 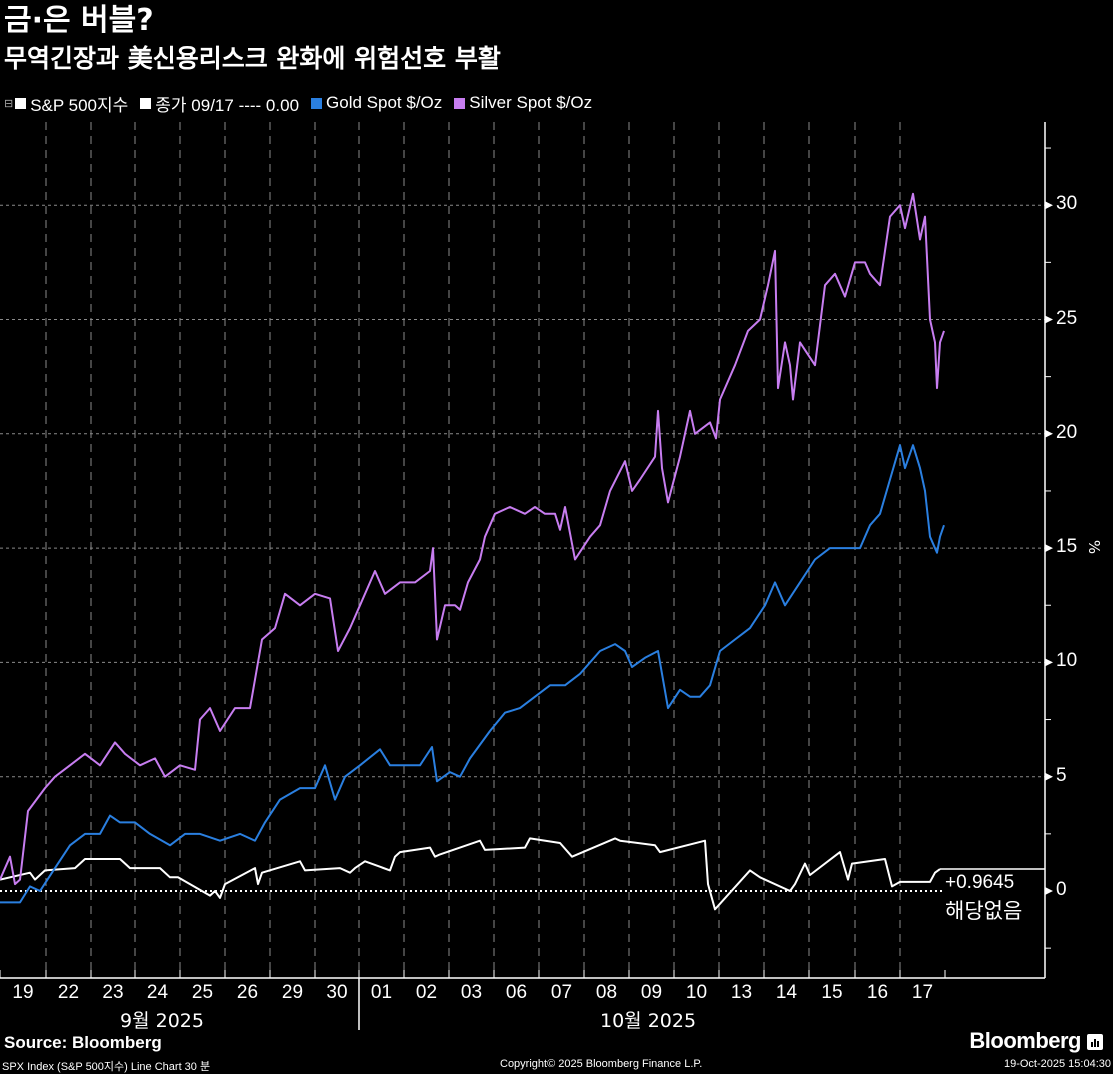 What do you see at coordinates (1061, 889) in the screenshot?
I see `y-tick-label: 0` at bounding box center [1061, 889].